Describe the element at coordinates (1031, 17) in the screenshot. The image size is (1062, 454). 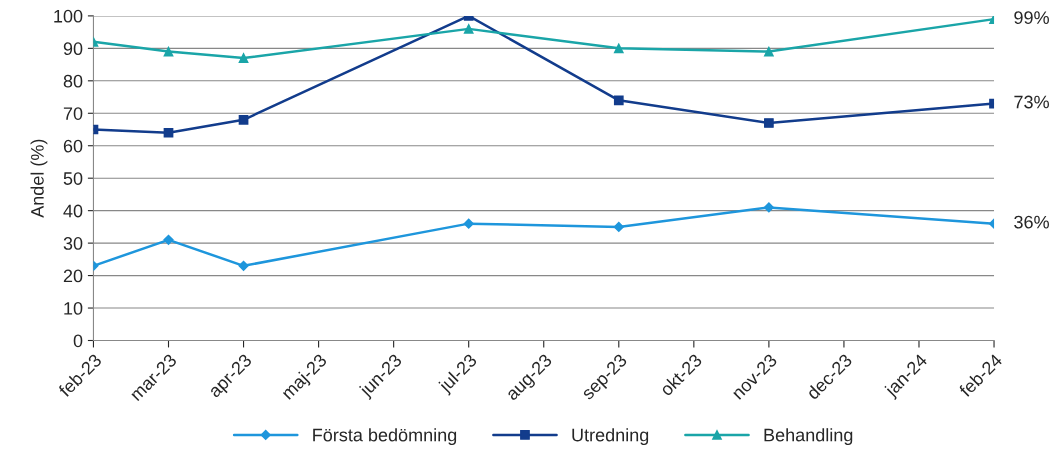
I see `data-label: 99%` at that location.